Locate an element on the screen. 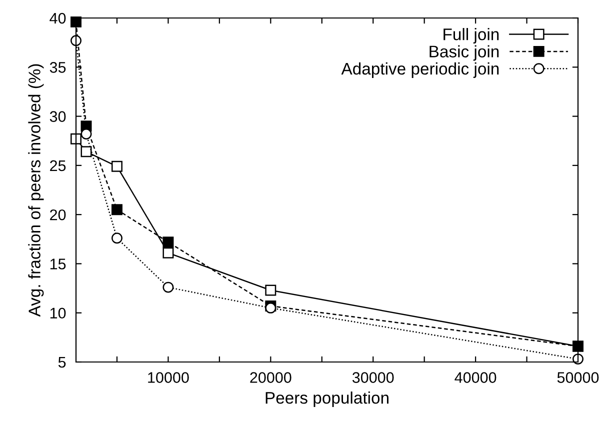 The height and width of the screenshot is (421, 613). y-tick-label: 40 is located at coordinates (58, 18).